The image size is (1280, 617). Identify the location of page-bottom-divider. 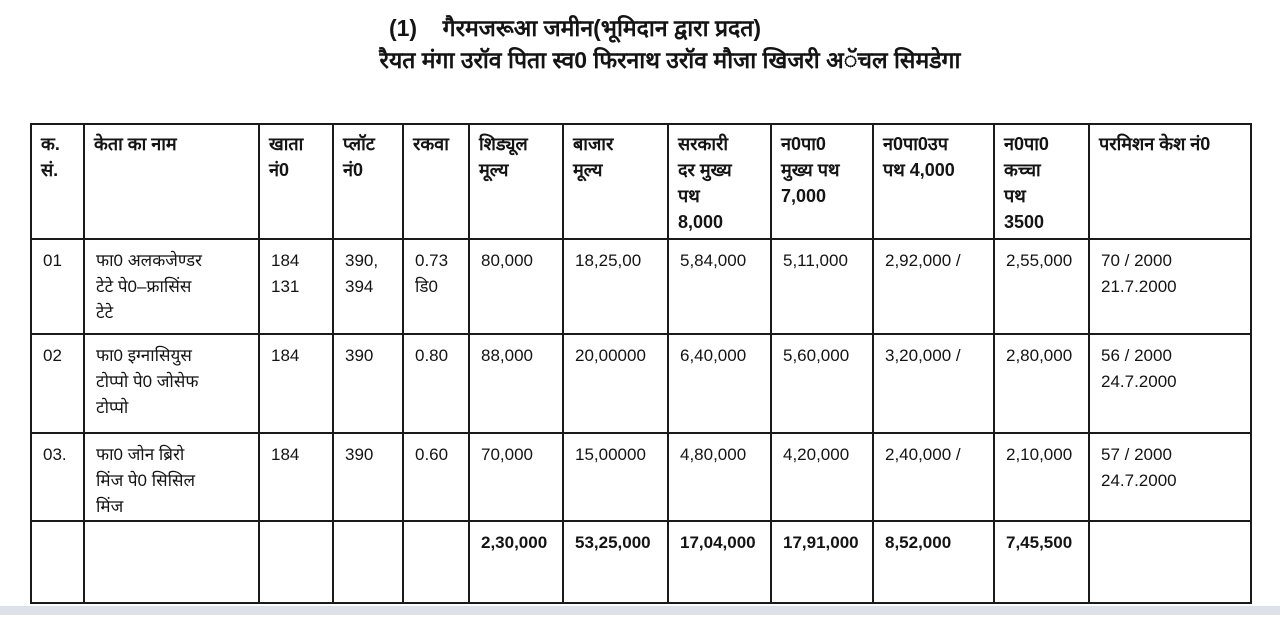
(640, 610).